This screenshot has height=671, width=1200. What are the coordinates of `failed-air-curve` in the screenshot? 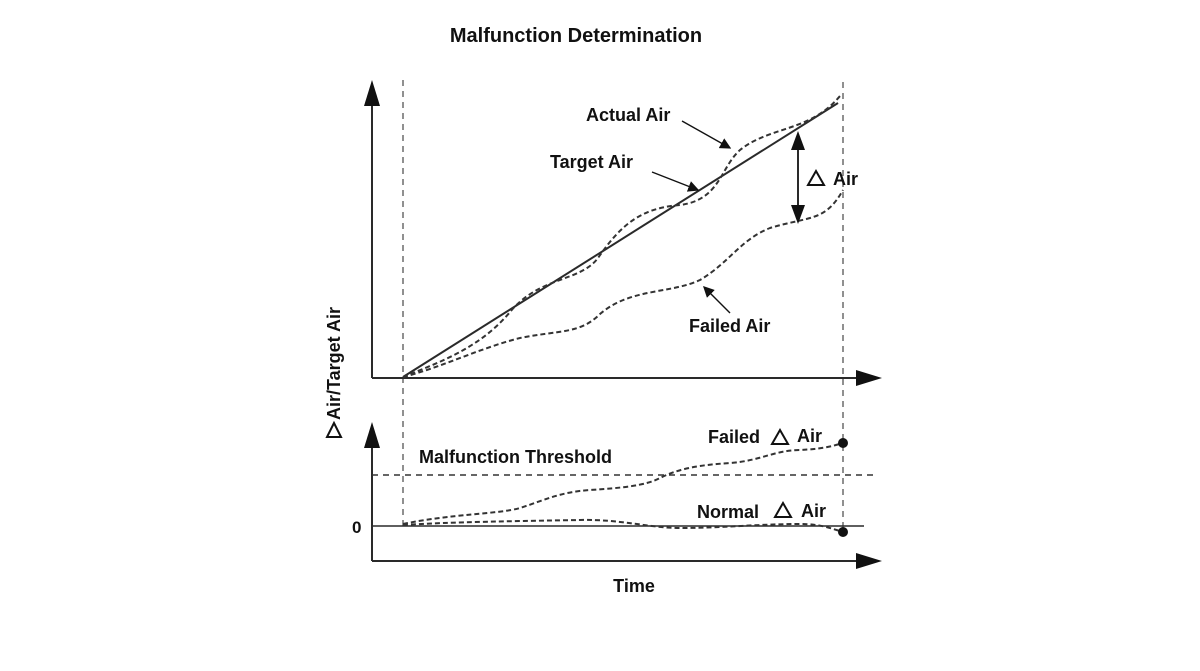 It's located at (623, 283).